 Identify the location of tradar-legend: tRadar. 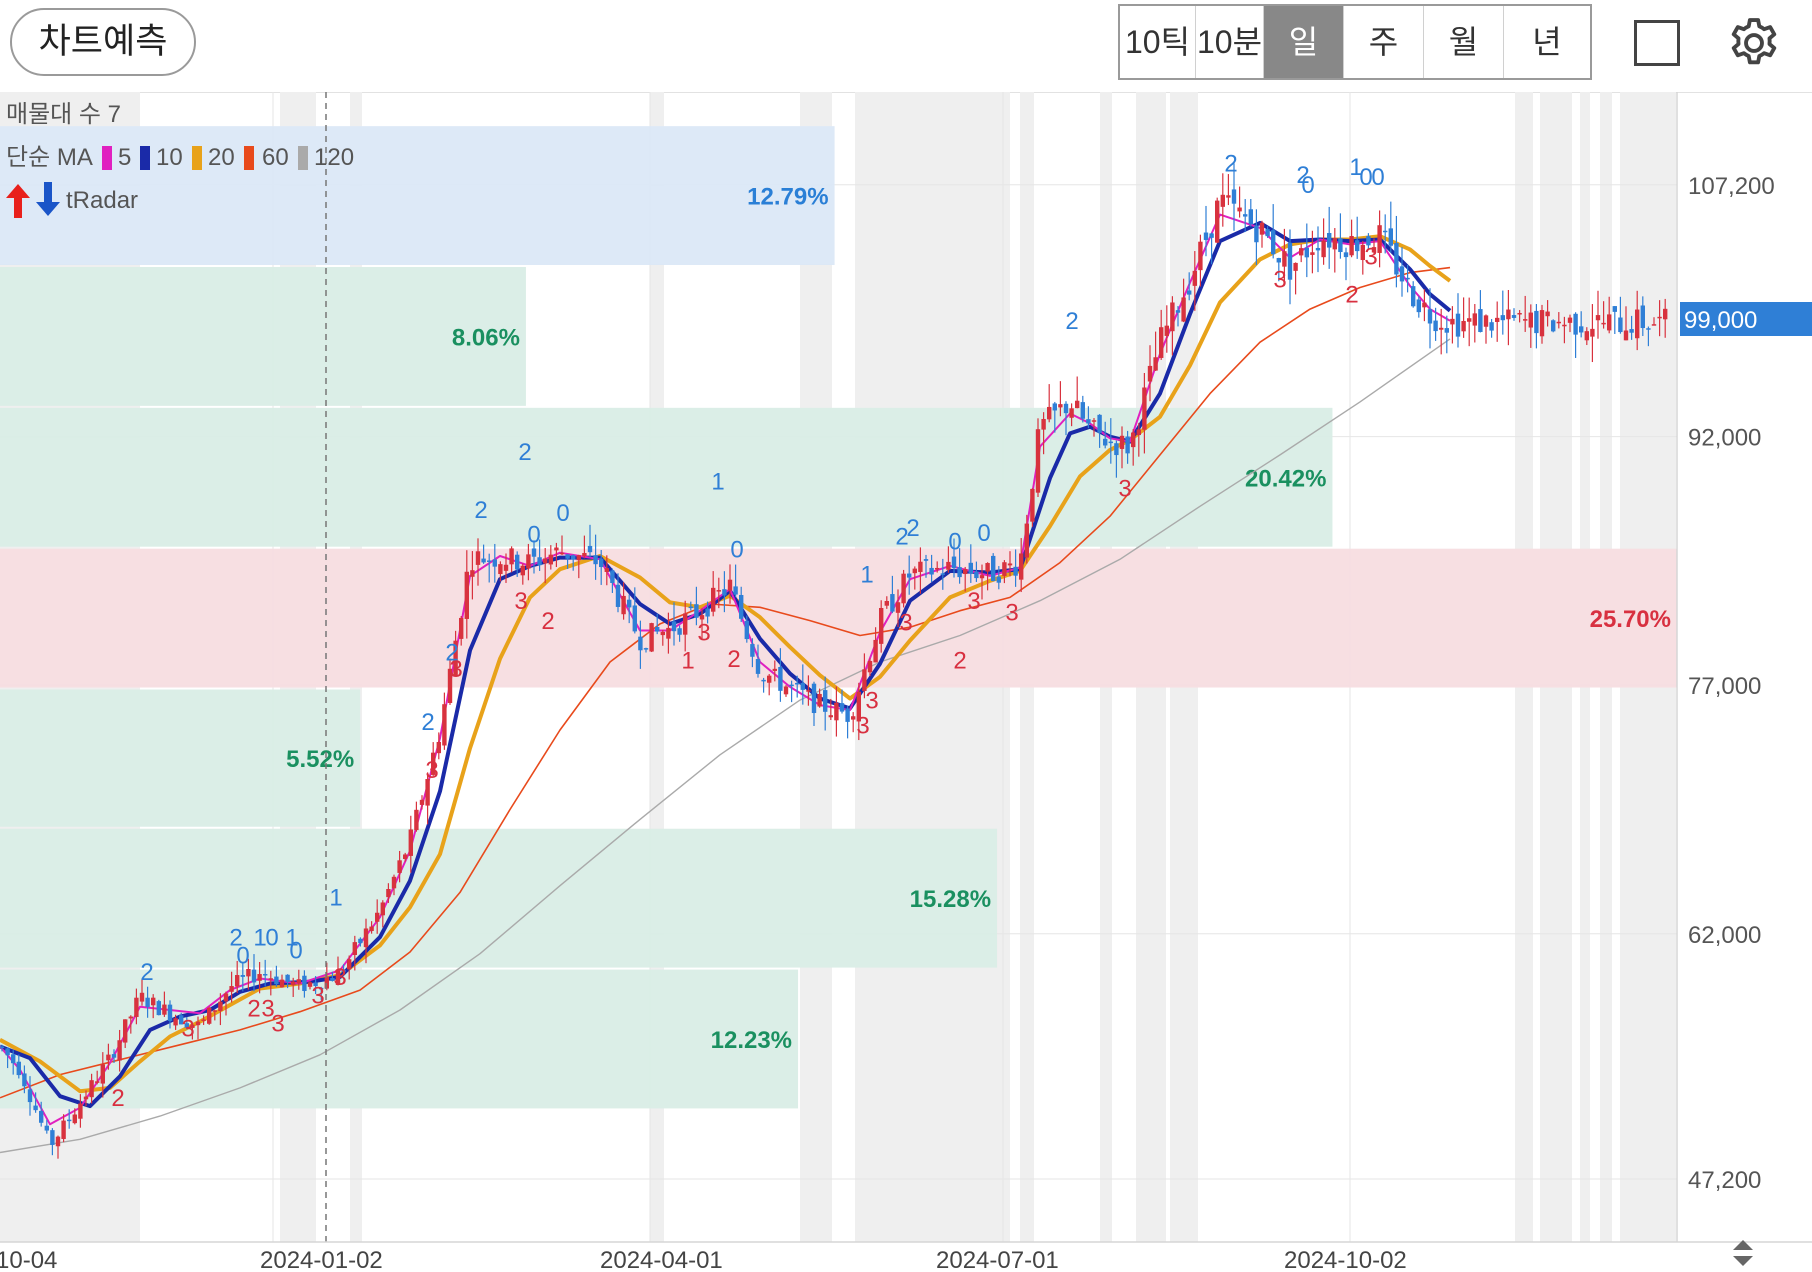
(72, 200).